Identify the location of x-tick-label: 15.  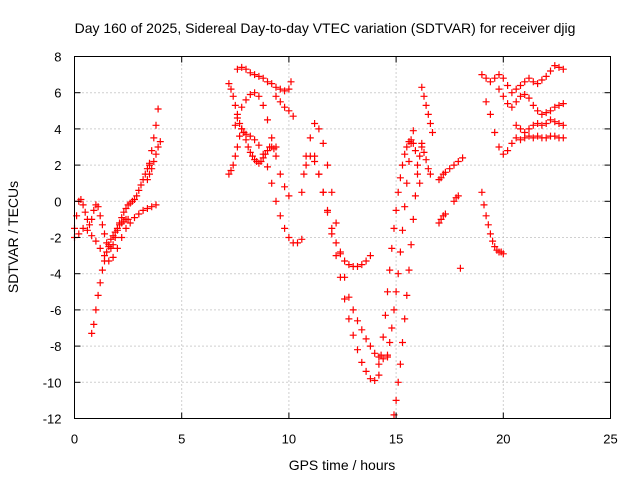
(396, 439).